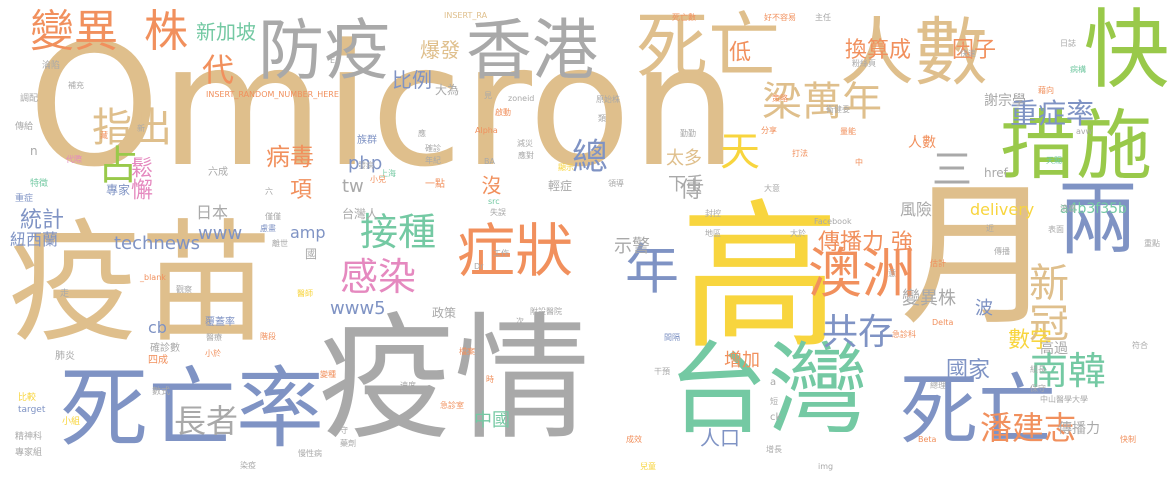  Describe the element at coordinates (157, 327) in the screenshot. I see `word-cloud-word: cb` at that location.